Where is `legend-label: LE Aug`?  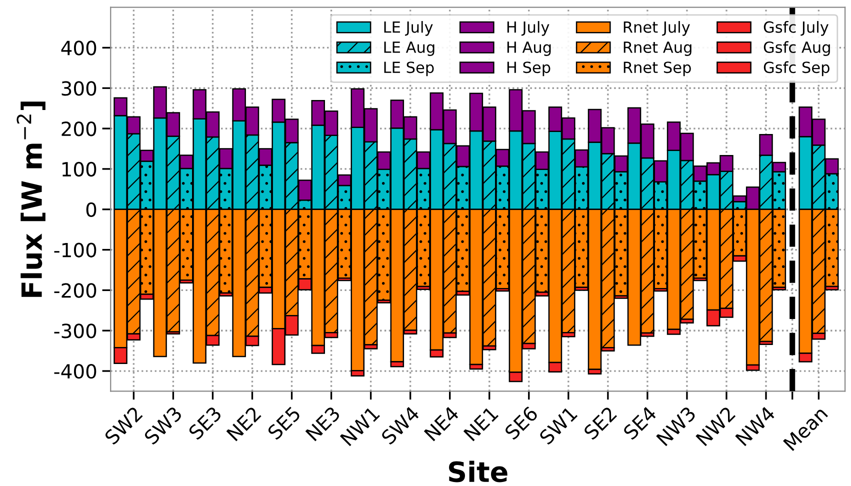
legend-label: LE Aug is located at coordinates (409, 49).